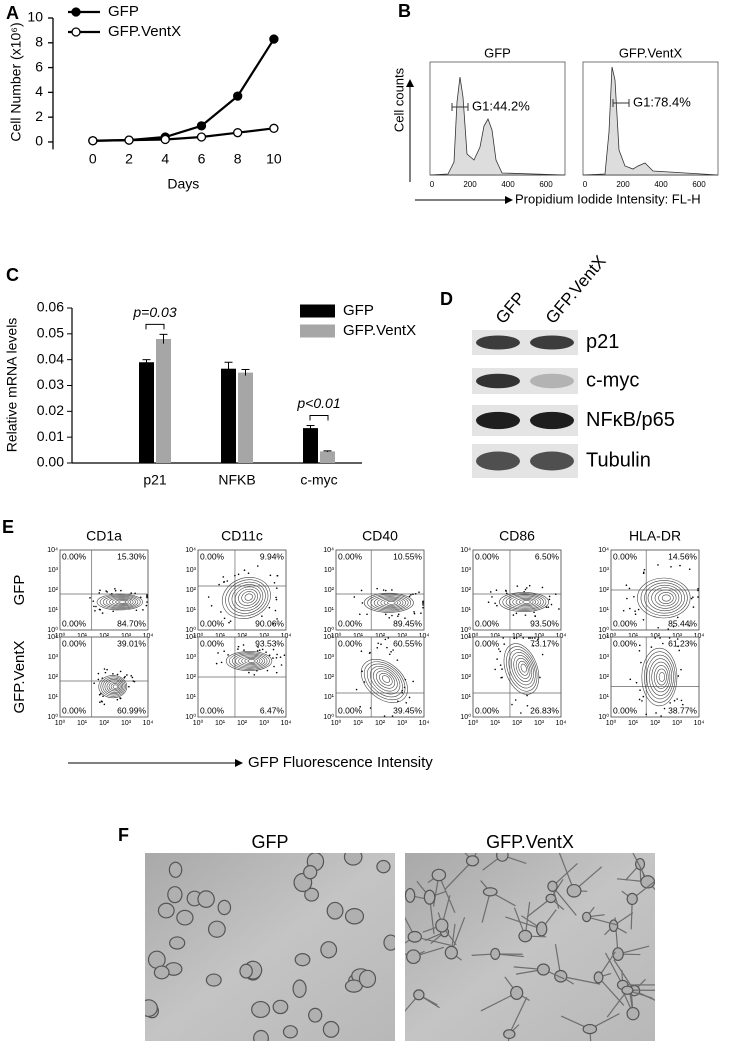  Describe the element at coordinates (50, 333) in the screenshot. I see `y-tick-label: 0.05` at that location.